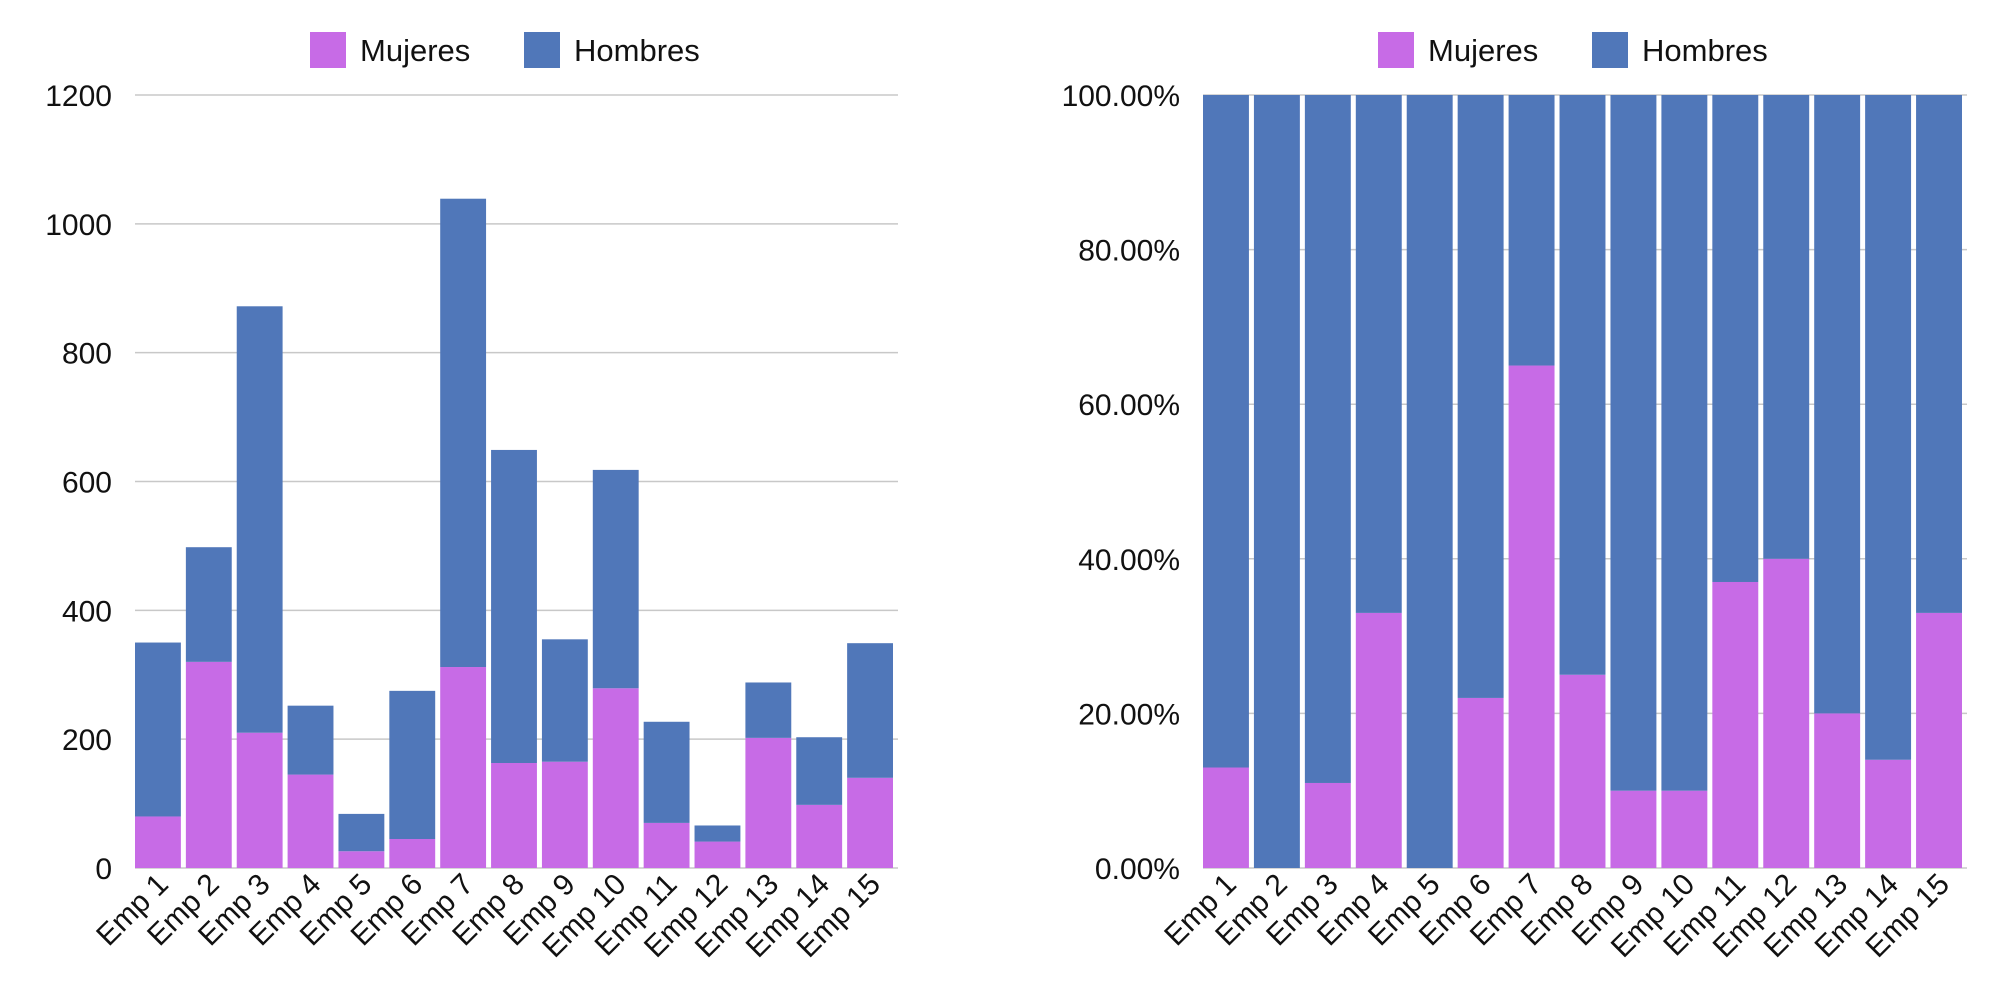  What do you see at coordinates (1129, 405) in the screenshot?
I see `y-tick-label: 60.00%` at bounding box center [1129, 405].